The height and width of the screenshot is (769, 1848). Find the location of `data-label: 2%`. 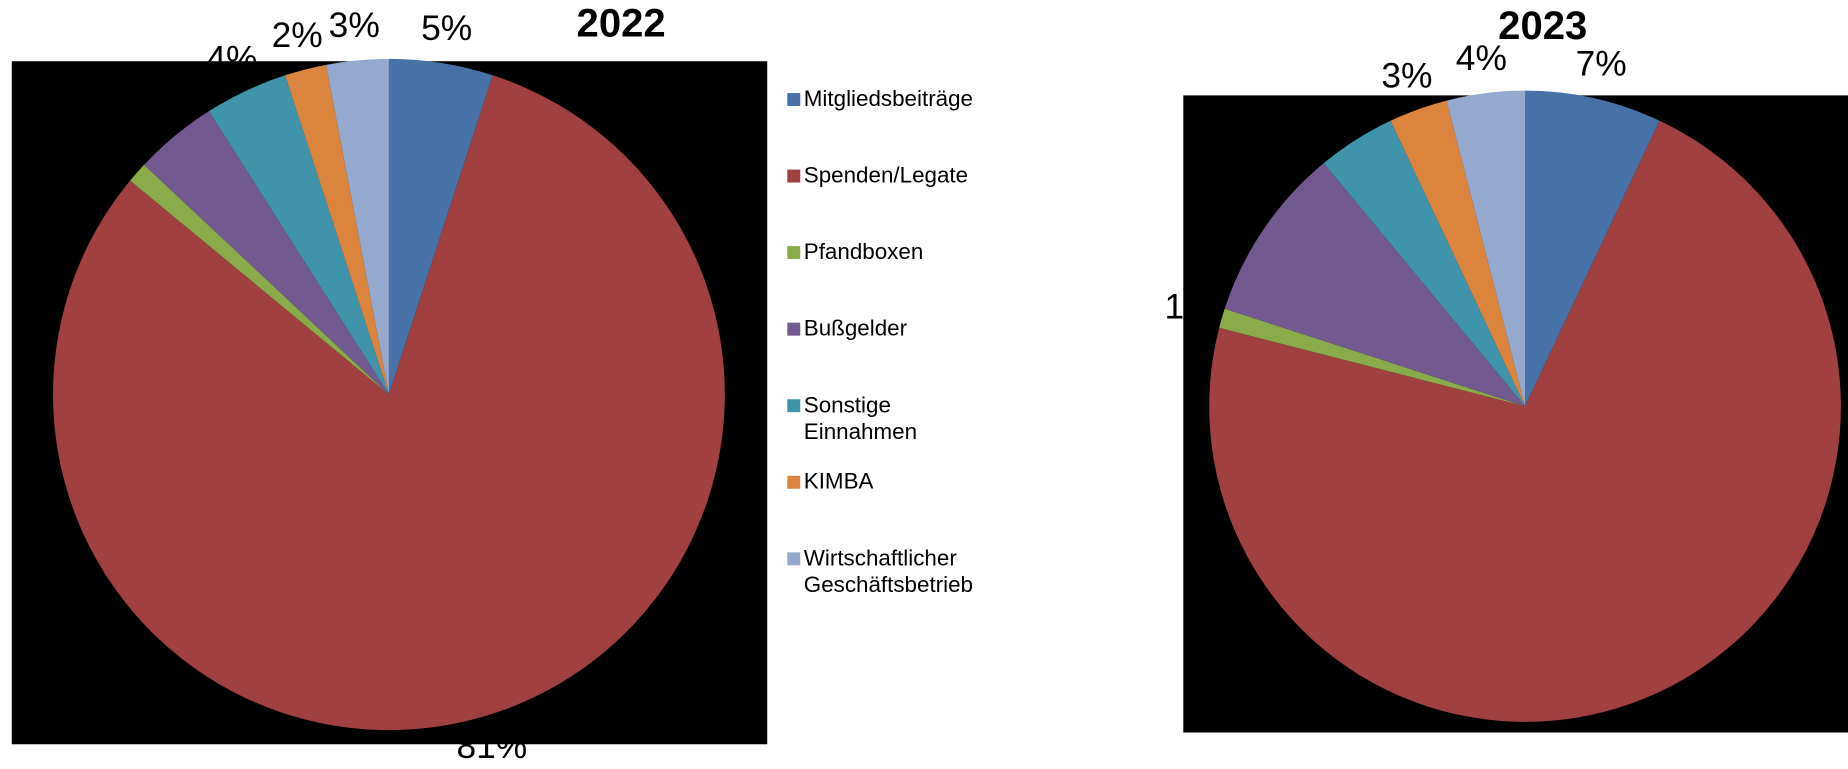

data-label: 2% is located at coordinates (297, 35).